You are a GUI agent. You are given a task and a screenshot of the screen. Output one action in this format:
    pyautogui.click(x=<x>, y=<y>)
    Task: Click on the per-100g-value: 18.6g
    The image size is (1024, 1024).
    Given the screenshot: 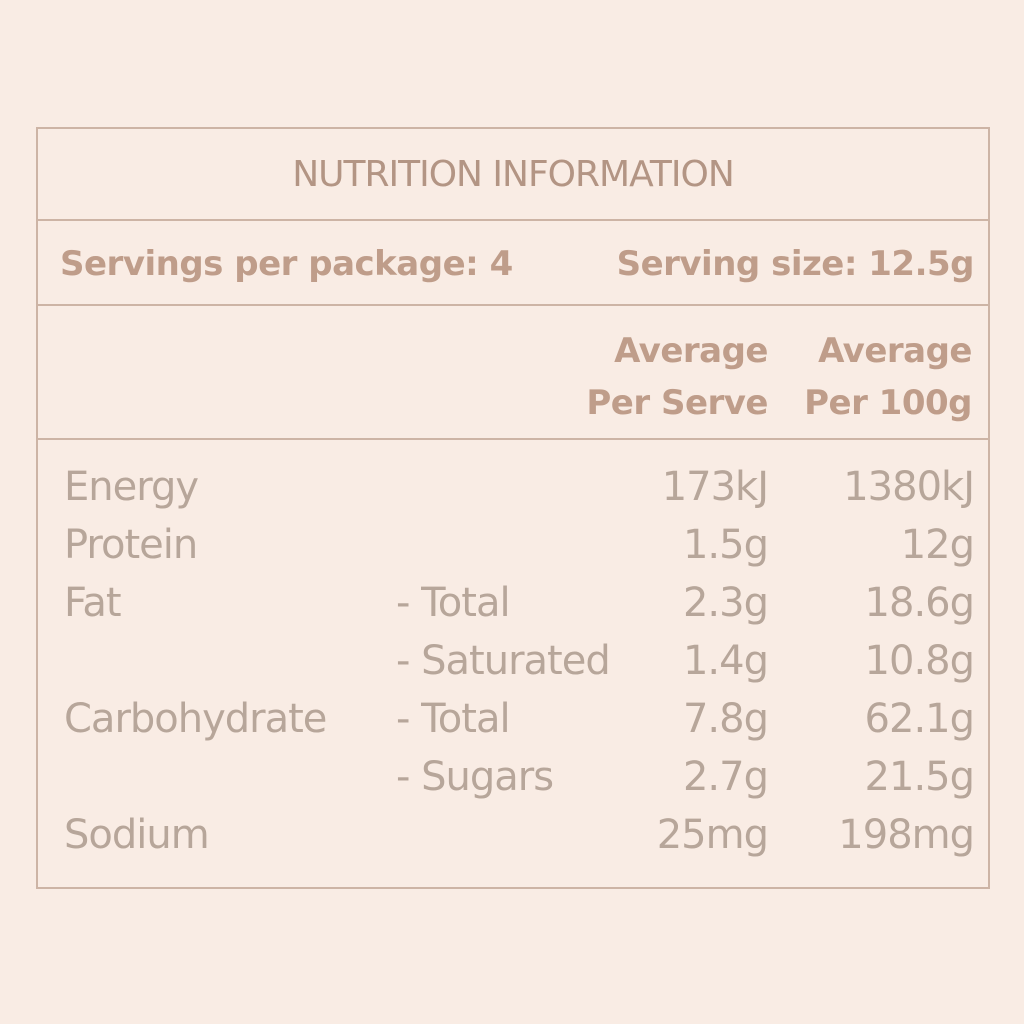 What is the action you would take?
    pyautogui.click(x=919, y=603)
    